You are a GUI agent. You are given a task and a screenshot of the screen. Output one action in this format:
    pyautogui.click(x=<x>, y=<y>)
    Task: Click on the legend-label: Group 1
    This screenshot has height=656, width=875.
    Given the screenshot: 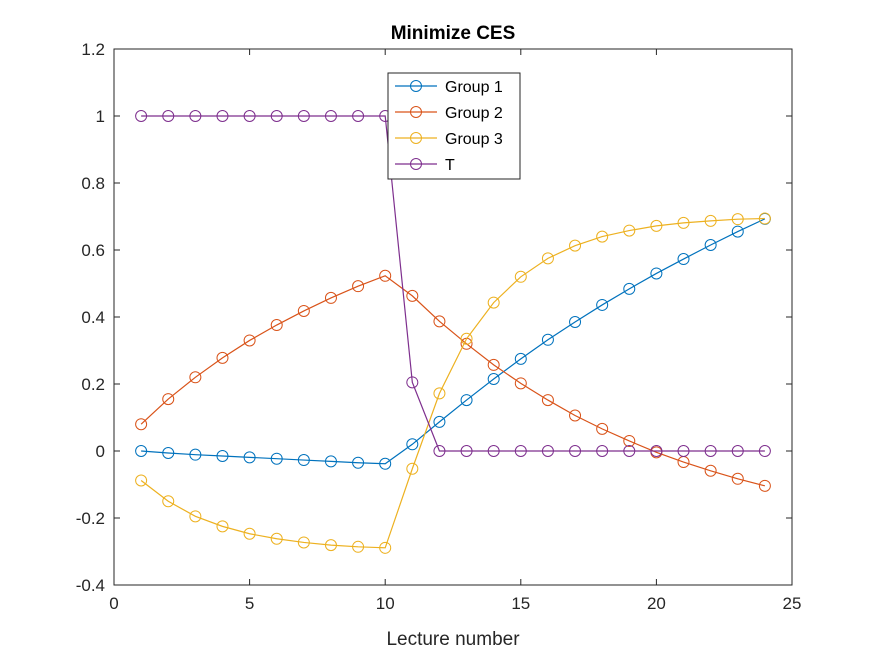 What is the action you would take?
    pyautogui.click(x=474, y=87)
    